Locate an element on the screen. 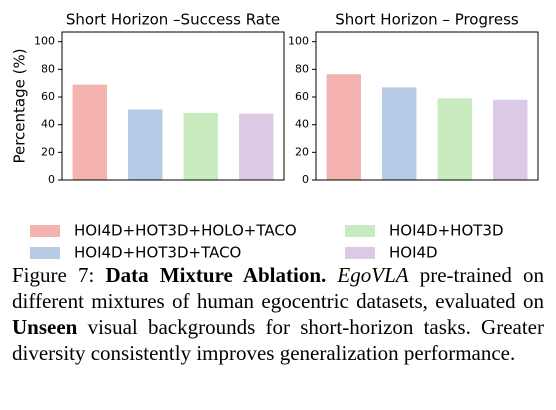  caption-text is located at coordinates (331, 275).